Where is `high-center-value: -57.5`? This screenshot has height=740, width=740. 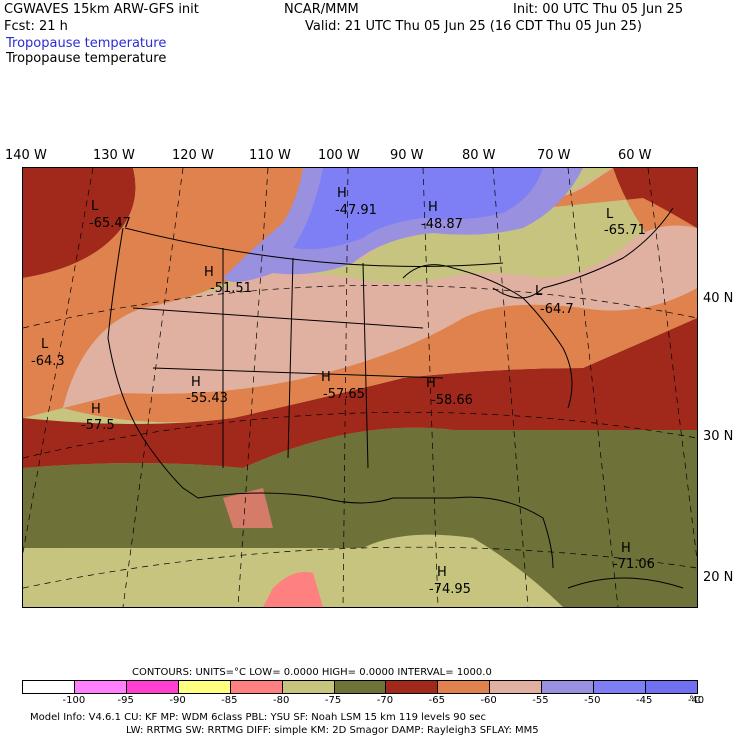
high-center-value: -57.5 is located at coordinates (98, 425).